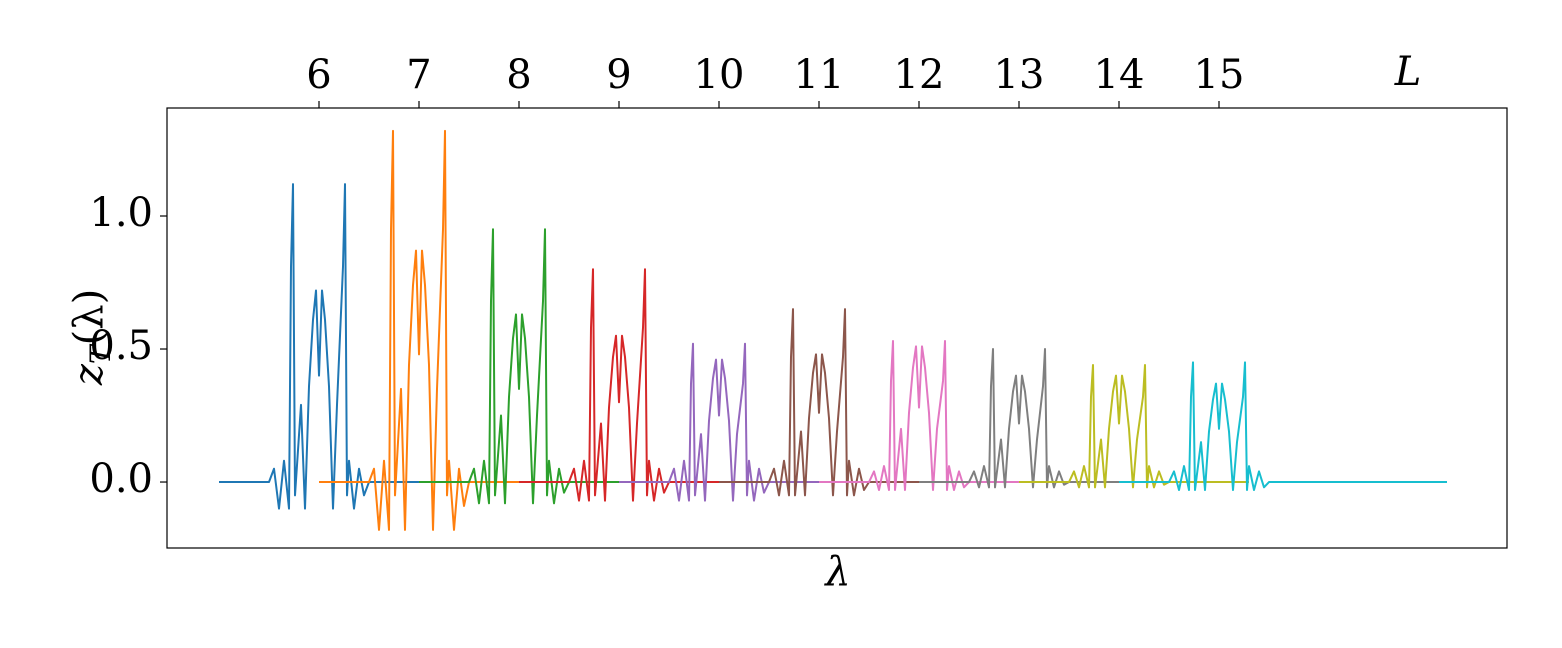  Describe the element at coordinates (100, 353) in the screenshot. I see `y-label-sub: T` at that location.